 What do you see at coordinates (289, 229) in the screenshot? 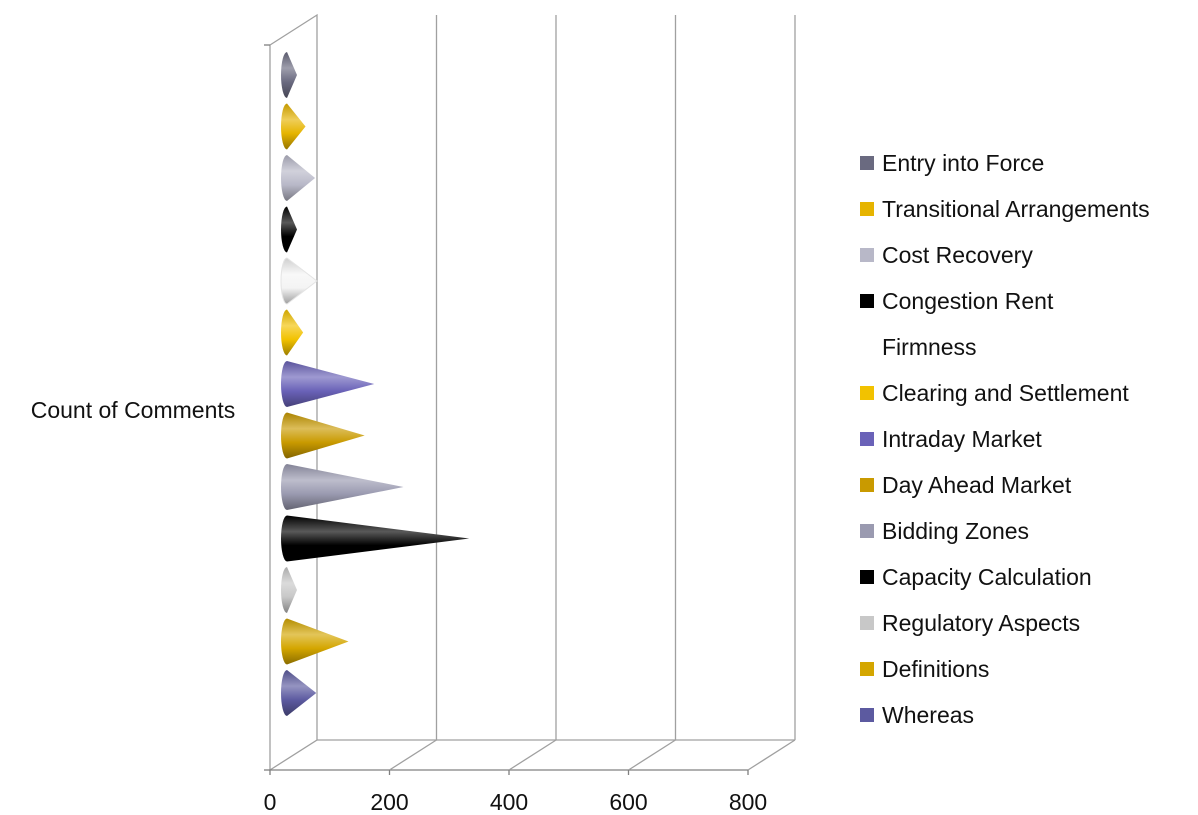
I see `cone-congestion-rent` at bounding box center [289, 229].